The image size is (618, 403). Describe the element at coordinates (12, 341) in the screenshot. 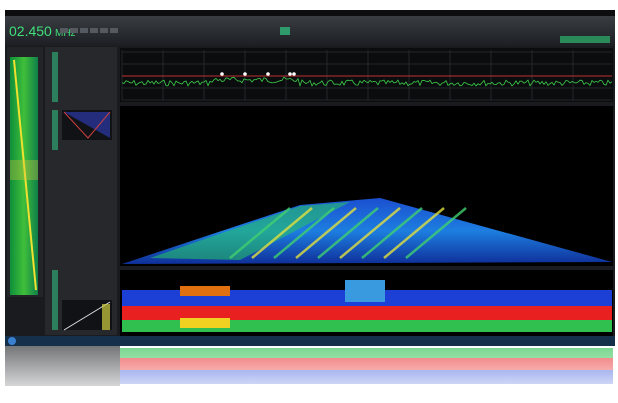

I see `start-button` at that location.